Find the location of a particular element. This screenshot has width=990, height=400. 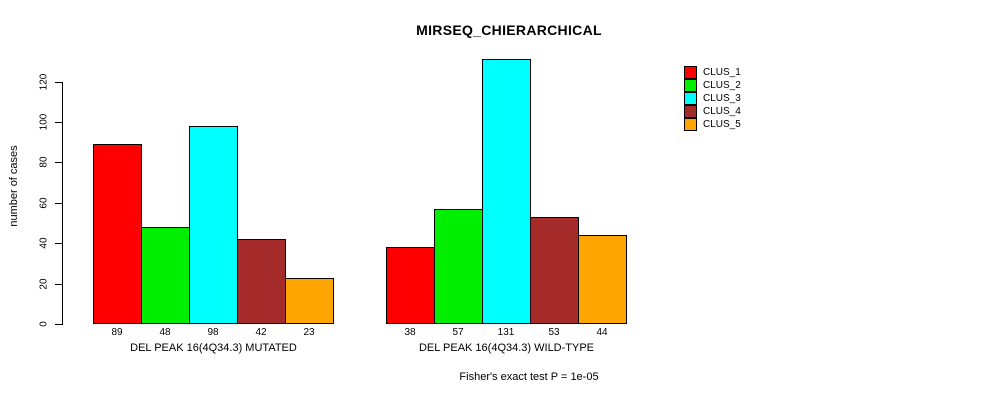

legend-row: CLUS_2 is located at coordinates (712, 85).